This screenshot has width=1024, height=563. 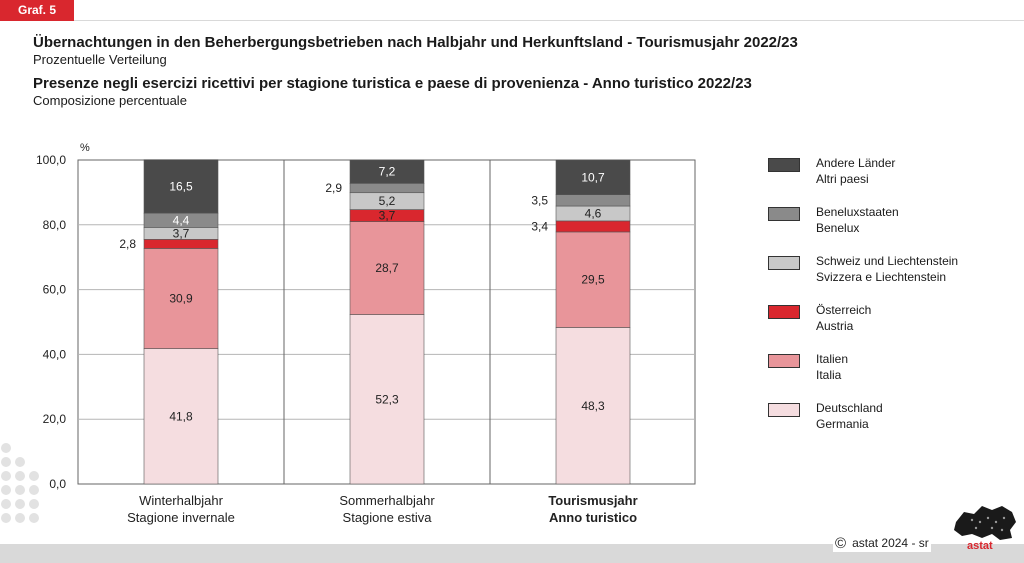 I want to click on x-category-label-line1: Sommerhalbjahr, so click(x=387, y=500).